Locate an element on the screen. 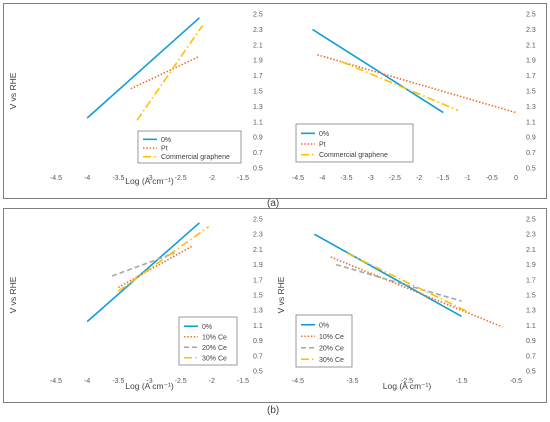 The width and height of the screenshot is (550, 422). x-tick-label: -1 is located at coordinates (467, 178).